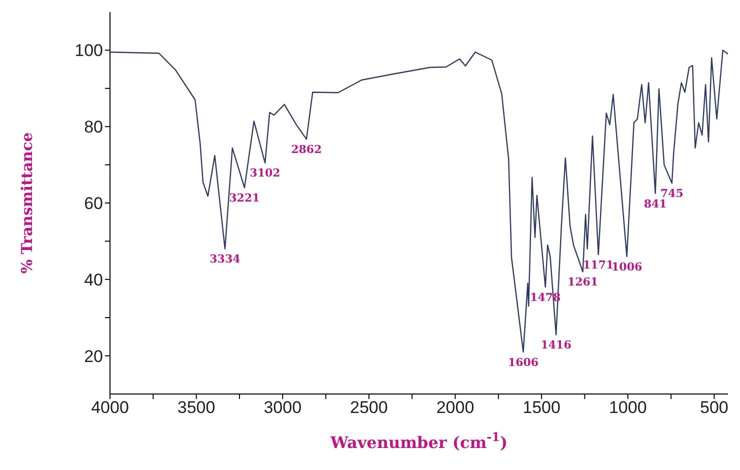 The height and width of the screenshot is (470, 740). What do you see at coordinates (672, 193) in the screenshot?
I see `annotation: 745` at bounding box center [672, 193].